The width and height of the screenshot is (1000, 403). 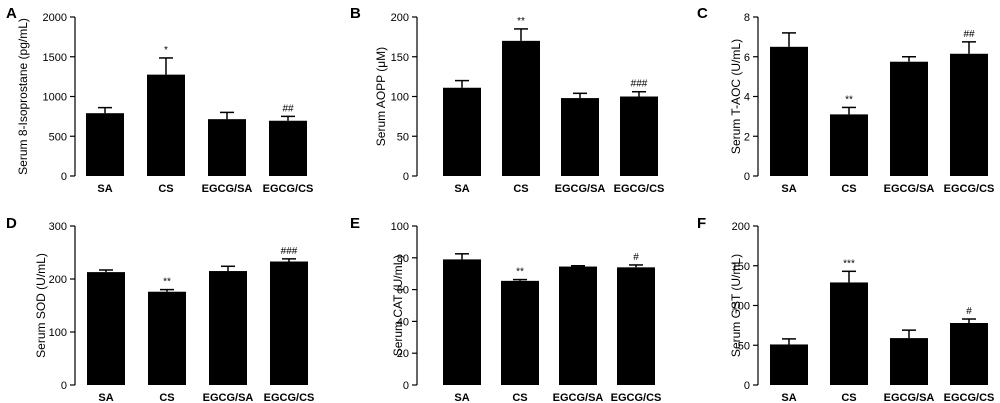 I want to click on y-tick-label: 60, so click(x=403, y=291).